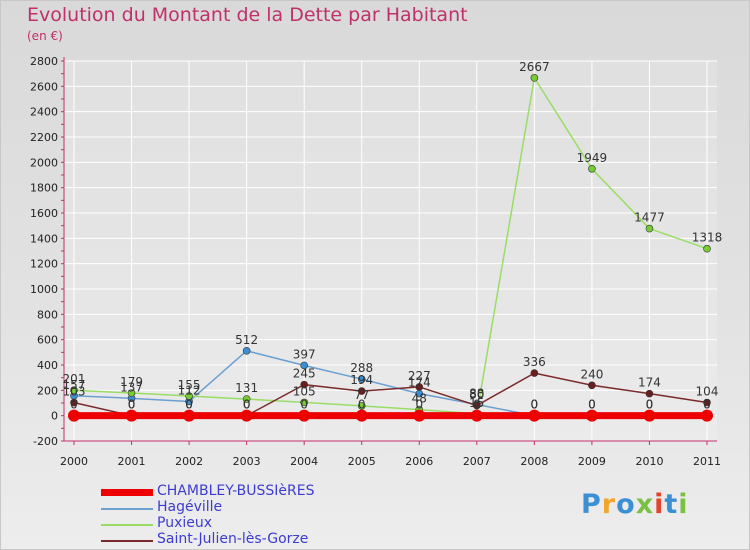 This screenshot has width=750, height=550. What do you see at coordinates (74, 461) in the screenshot?
I see `x-tick-label: 2000` at bounding box center [74, 461].